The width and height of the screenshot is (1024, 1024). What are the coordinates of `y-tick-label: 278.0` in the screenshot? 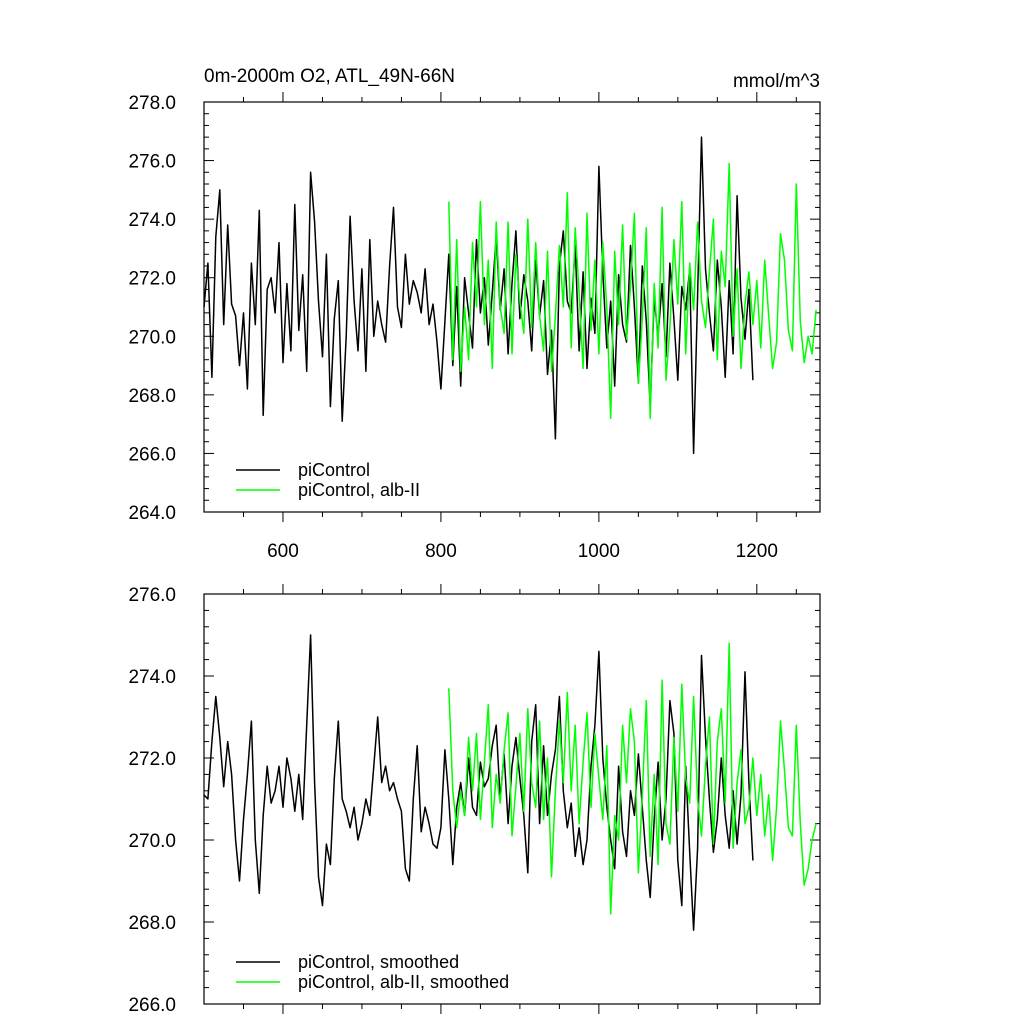 It's located at (152, 103).